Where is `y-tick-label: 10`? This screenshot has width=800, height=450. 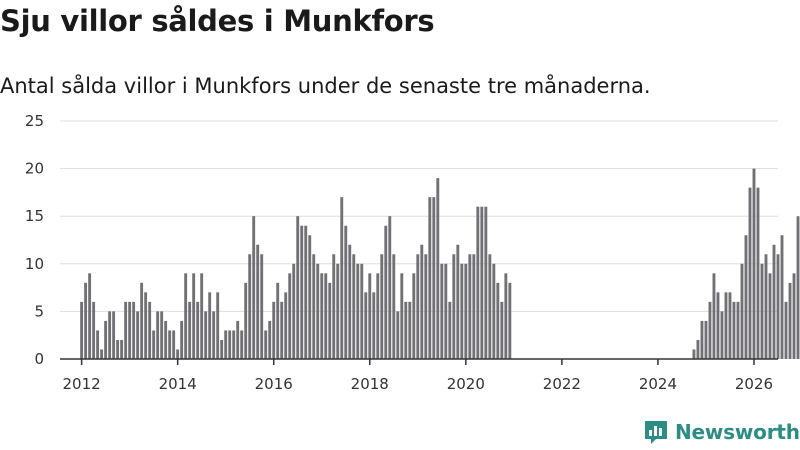 y-tick-label: 10 is located at coordinates (34, 264).